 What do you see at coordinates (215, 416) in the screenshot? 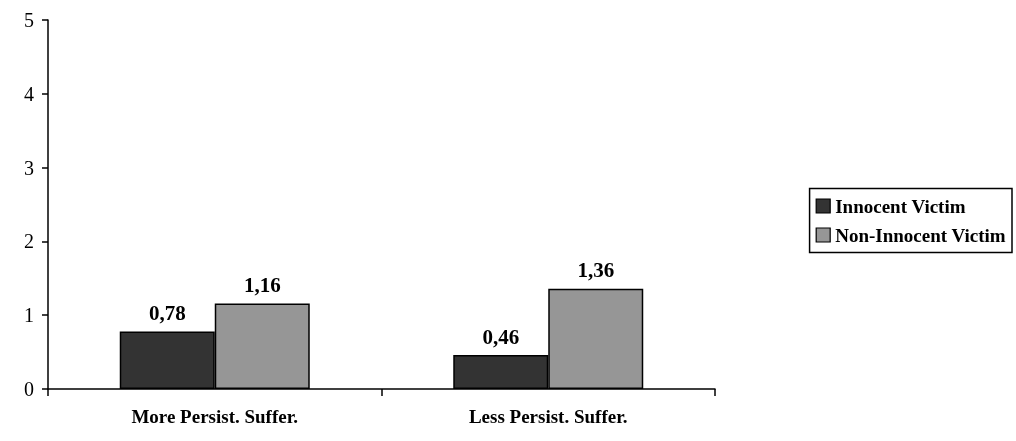
I see `x-tick-label: More Persist. Suffer.` at bounding box center [215, 416].